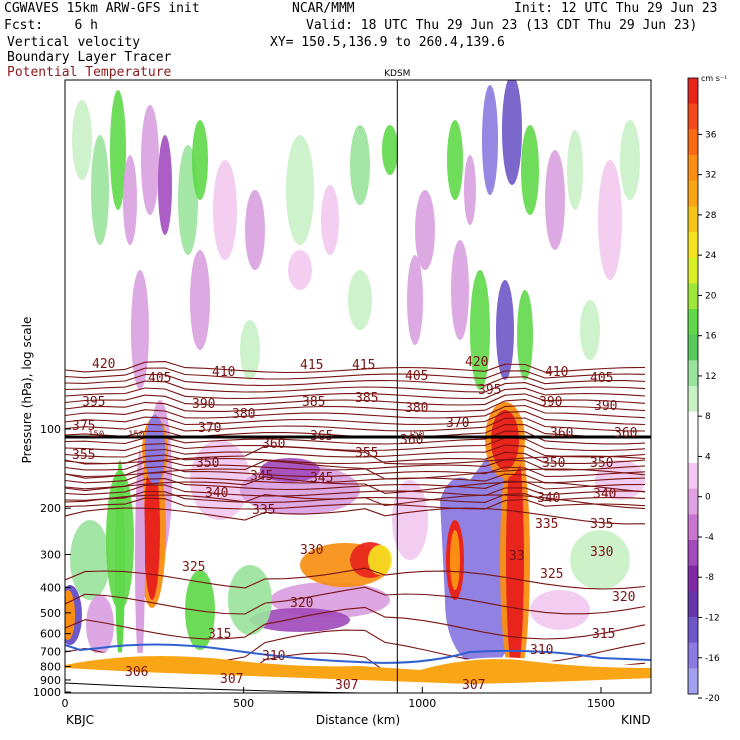 This screenshot has height=740, width=740. Describe the element at coordinates (358, 653) in the screenshot. I see `boundary-layer-top` at that location.